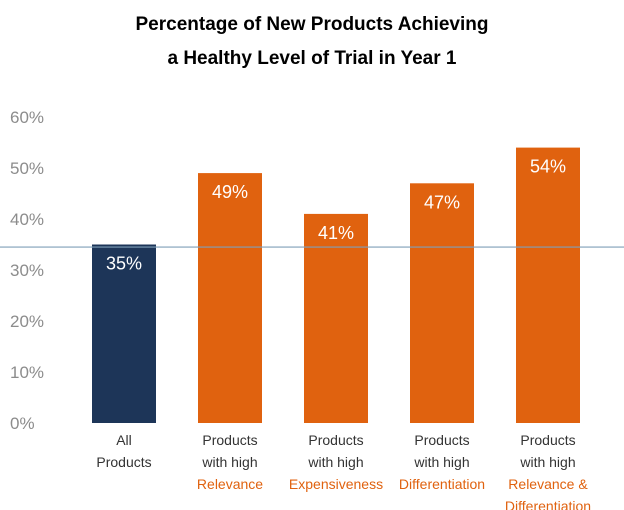 The image size is (624, 510). Describe the element at coordinates (124, 440) in the screenshot. I see `category-label: All` at that location.